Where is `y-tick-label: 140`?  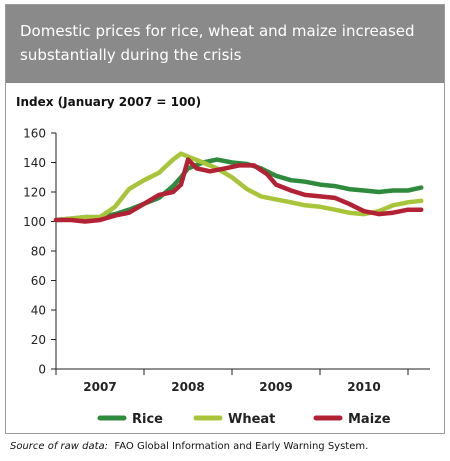
y-tick-label: 140 is located at coordinates (34, 163).